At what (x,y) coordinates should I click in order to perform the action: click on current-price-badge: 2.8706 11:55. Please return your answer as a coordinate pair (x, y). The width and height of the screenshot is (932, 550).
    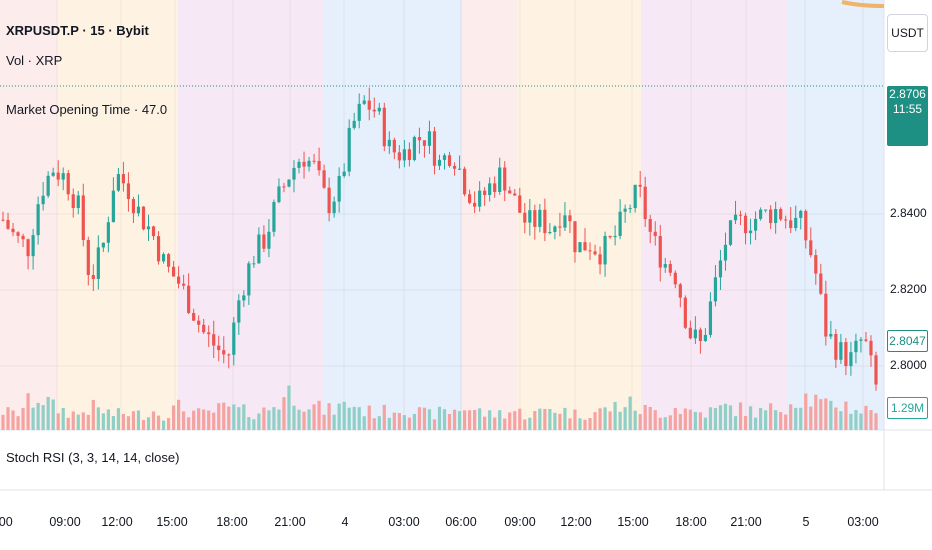
    Looking at the image, I should click on (907, 116).